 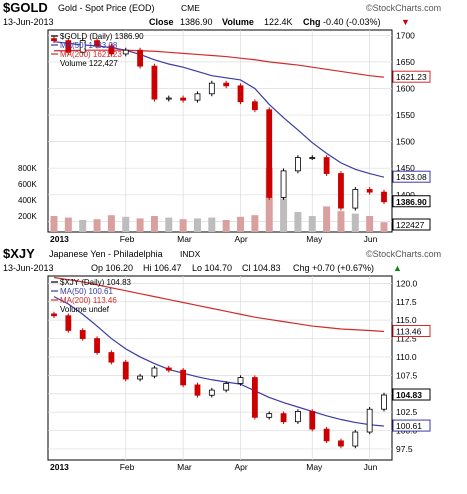 What do you see at coordinates (371, 467) in the screenshot?
I see `yen-xtick-label: Jun` at bounding box center [371, 467].